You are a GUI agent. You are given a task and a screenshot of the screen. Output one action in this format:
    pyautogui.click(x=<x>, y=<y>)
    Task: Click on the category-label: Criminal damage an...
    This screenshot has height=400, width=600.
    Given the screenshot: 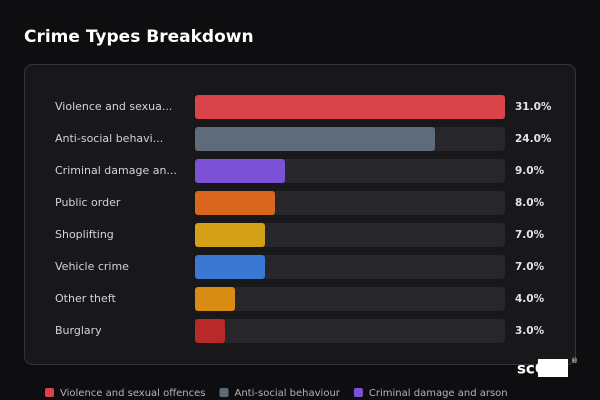 What is the action you would take?
    pyautogui.click(x=116, y=170)
    